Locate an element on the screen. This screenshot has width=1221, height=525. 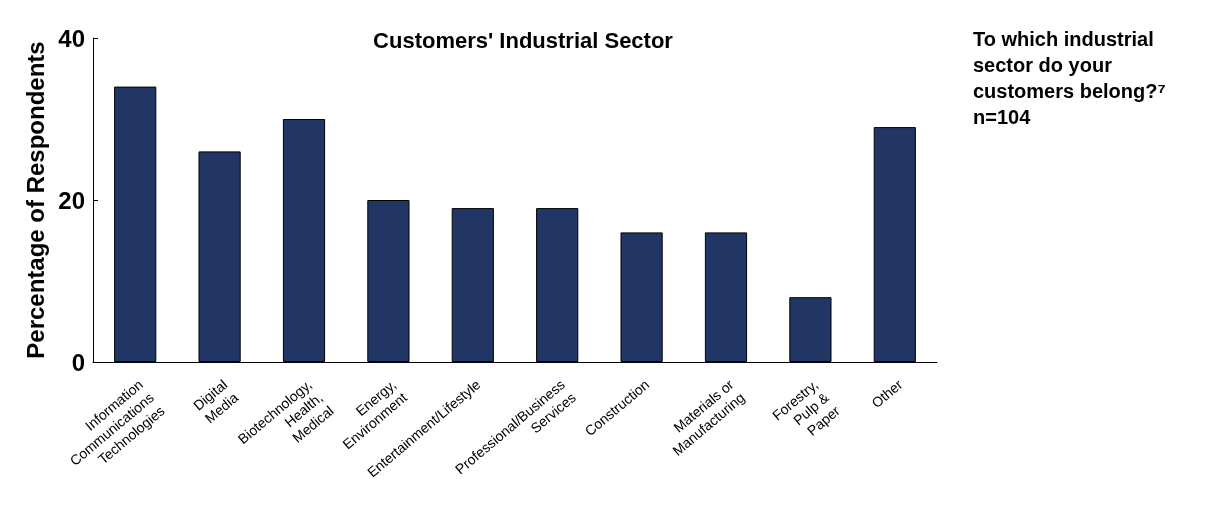
y-tick-label: 20 is located at coordinates (71, 200).